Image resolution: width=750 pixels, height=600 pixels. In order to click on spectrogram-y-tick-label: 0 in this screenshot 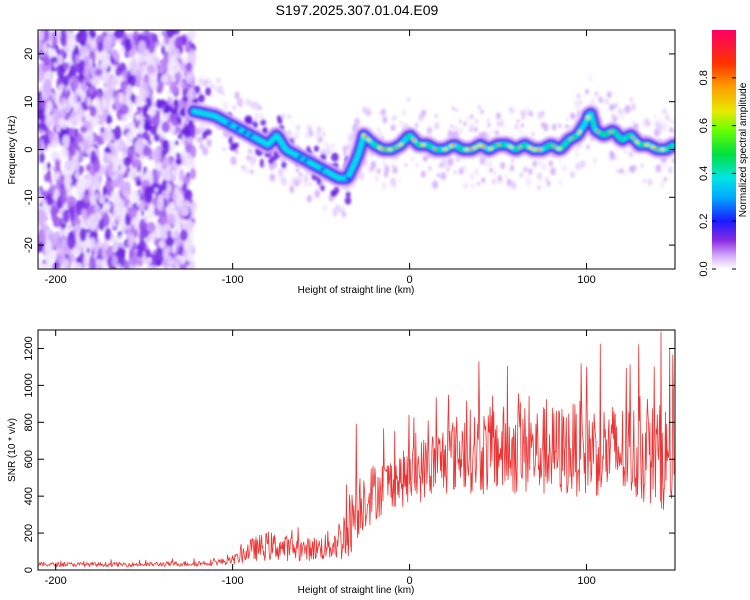, I will do `click(29, 149)`.